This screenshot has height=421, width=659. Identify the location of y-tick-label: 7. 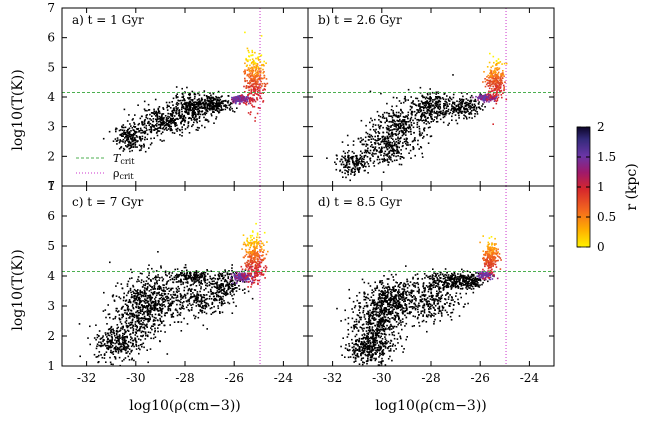
(51, 8).